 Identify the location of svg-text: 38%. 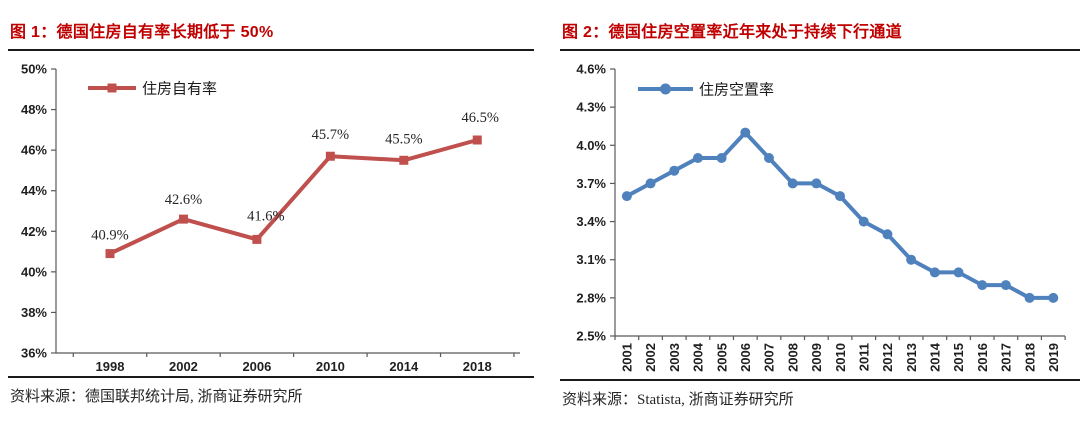
(34, 312).